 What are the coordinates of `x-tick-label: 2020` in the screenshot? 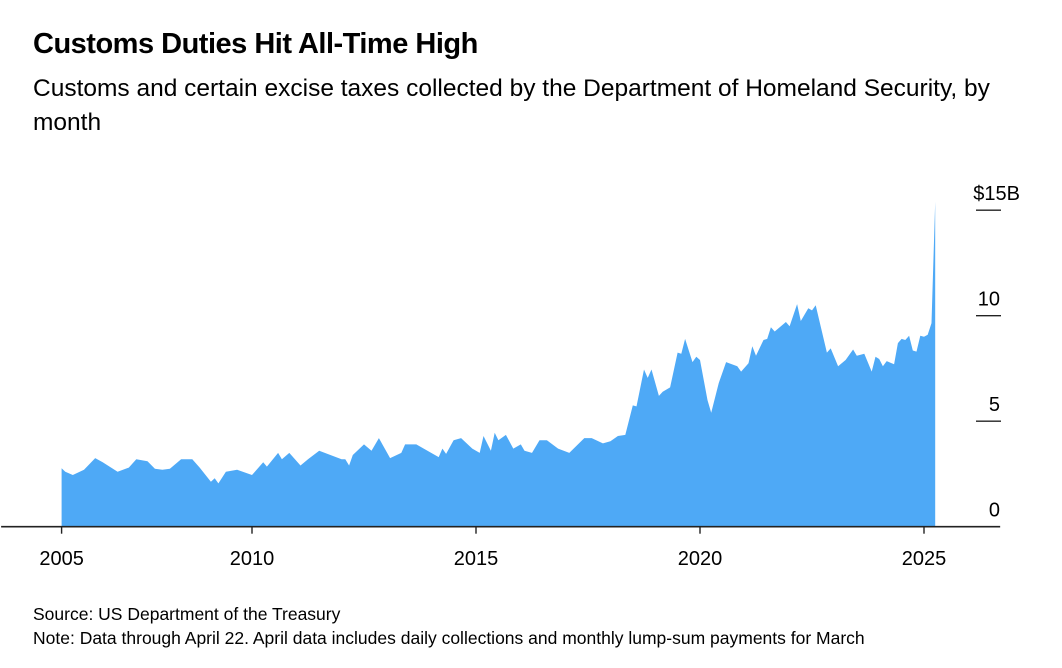 It's located at (700, 559).